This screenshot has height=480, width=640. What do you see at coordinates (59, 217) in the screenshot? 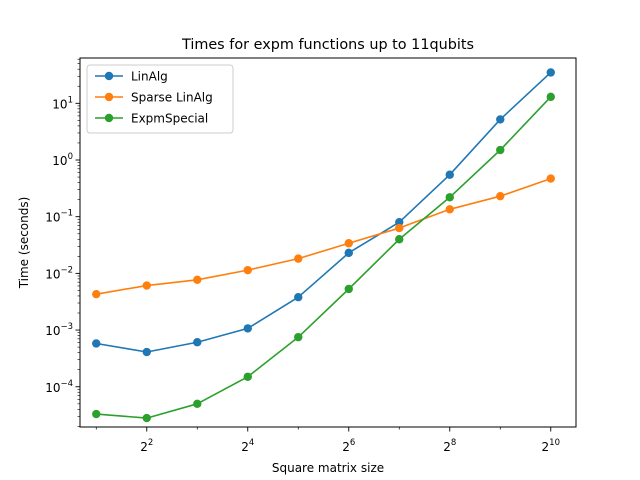
I see `y-tick-label: 10−1` at bounding box center [59, 217].